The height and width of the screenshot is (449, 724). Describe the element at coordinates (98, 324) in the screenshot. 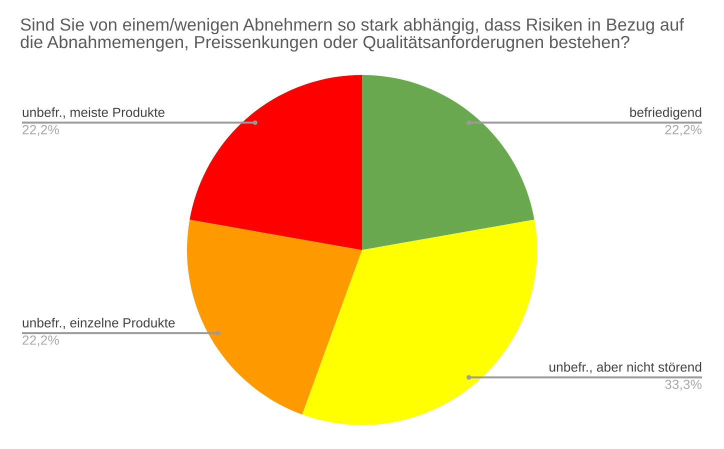

I see `slice-label: unbefr., einzelne Produkte` at that location.